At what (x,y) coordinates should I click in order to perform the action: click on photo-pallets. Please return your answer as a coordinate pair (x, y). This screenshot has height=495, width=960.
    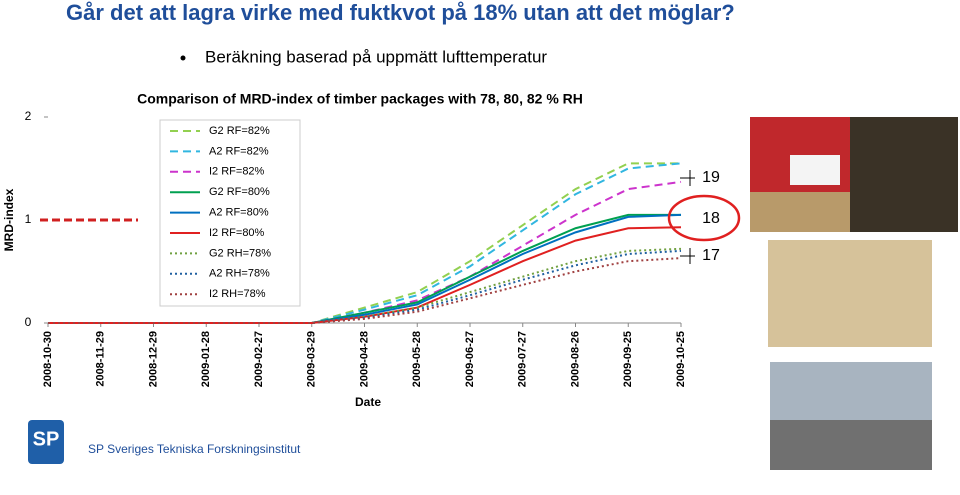
    Looking at the image, I should click on (800, 212).